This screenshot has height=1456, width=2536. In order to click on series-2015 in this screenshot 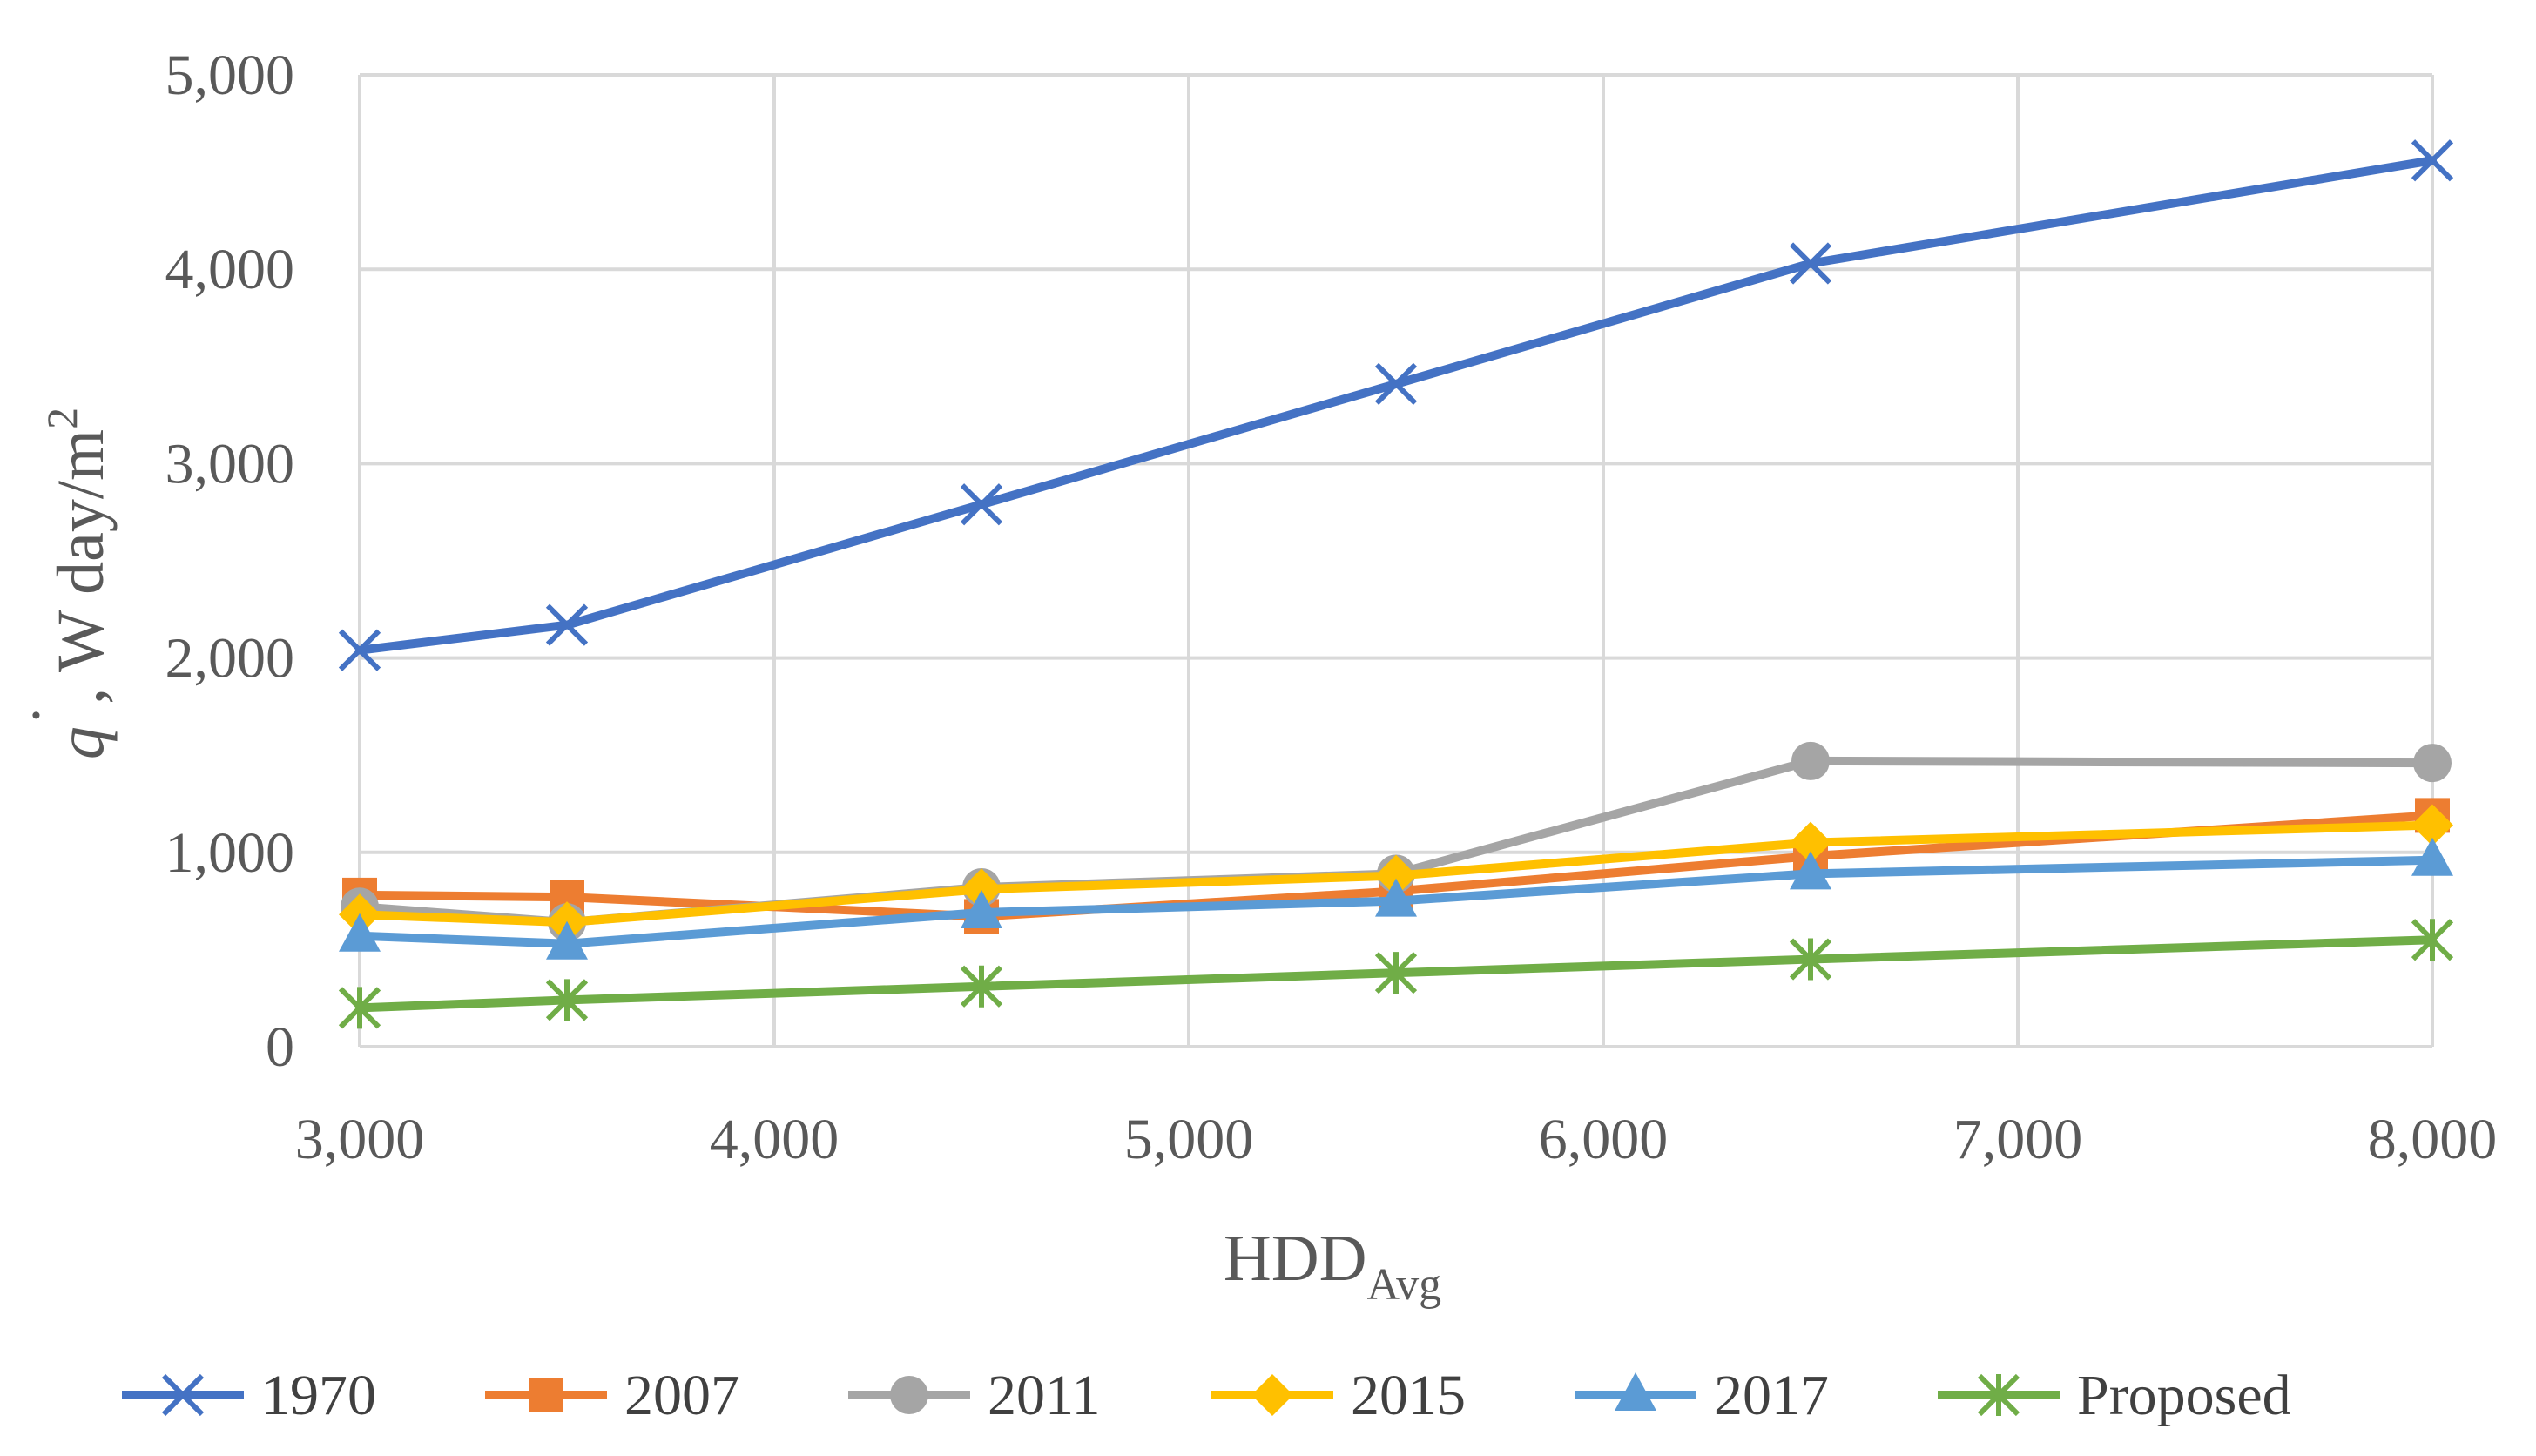, I will do `click(1396, 874)`.